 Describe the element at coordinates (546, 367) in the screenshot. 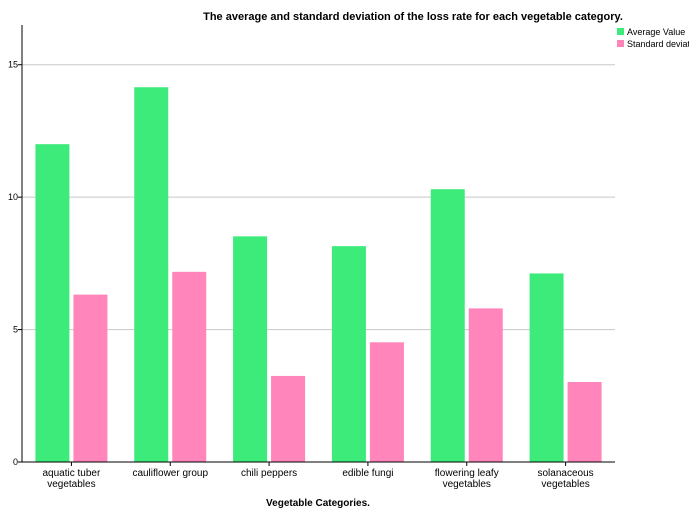

I see `bar-average-value: solanaceous vegetables: 7.12` at that location.